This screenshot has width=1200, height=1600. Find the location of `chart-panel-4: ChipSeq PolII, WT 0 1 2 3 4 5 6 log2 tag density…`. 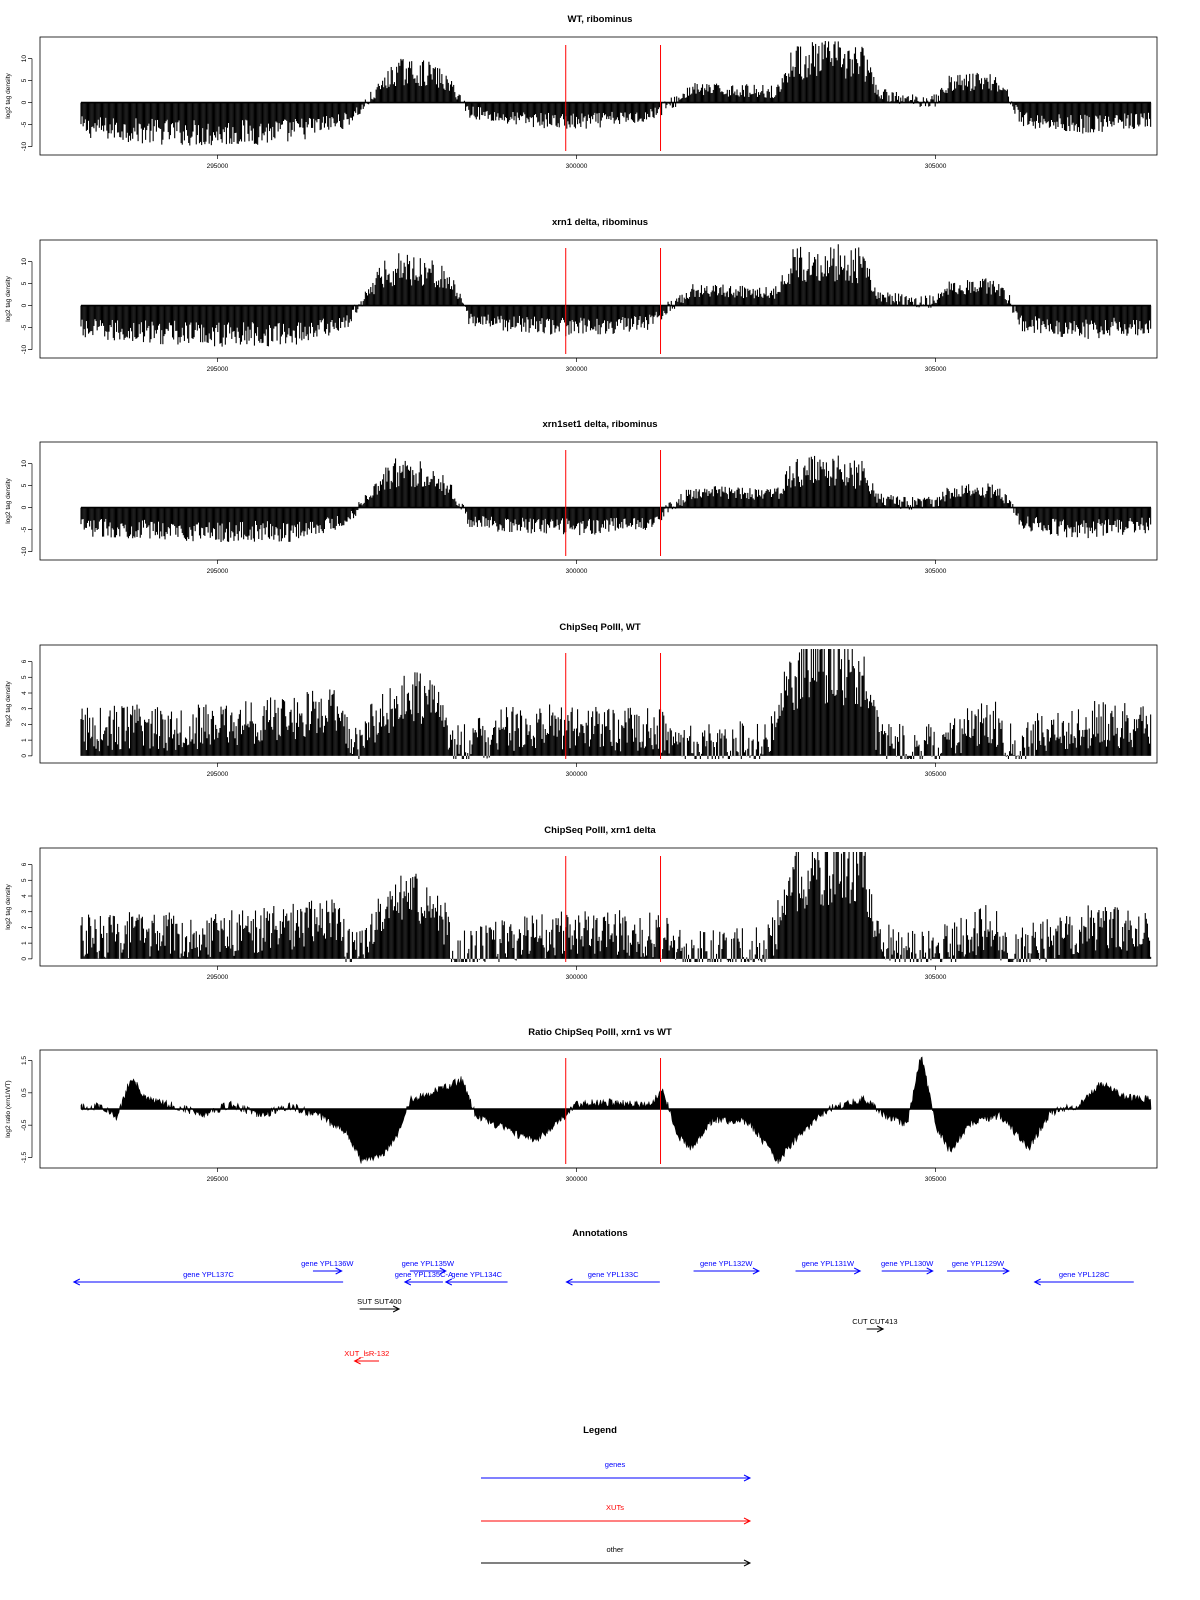

chart-panel-4: ChipSeq PolII, WT 0 1 2 3 4 5 6 log2 tag density… is located at coordinates (581, 700).